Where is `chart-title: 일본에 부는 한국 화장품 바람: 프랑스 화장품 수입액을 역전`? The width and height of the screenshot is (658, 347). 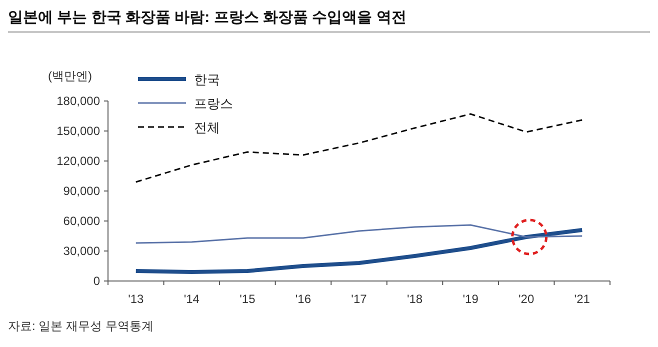 chart-title: 일본에 부는 한국 화장품 바람: 프랑스 화장품 수입액을 역전 is located at coordinates (207, 17).